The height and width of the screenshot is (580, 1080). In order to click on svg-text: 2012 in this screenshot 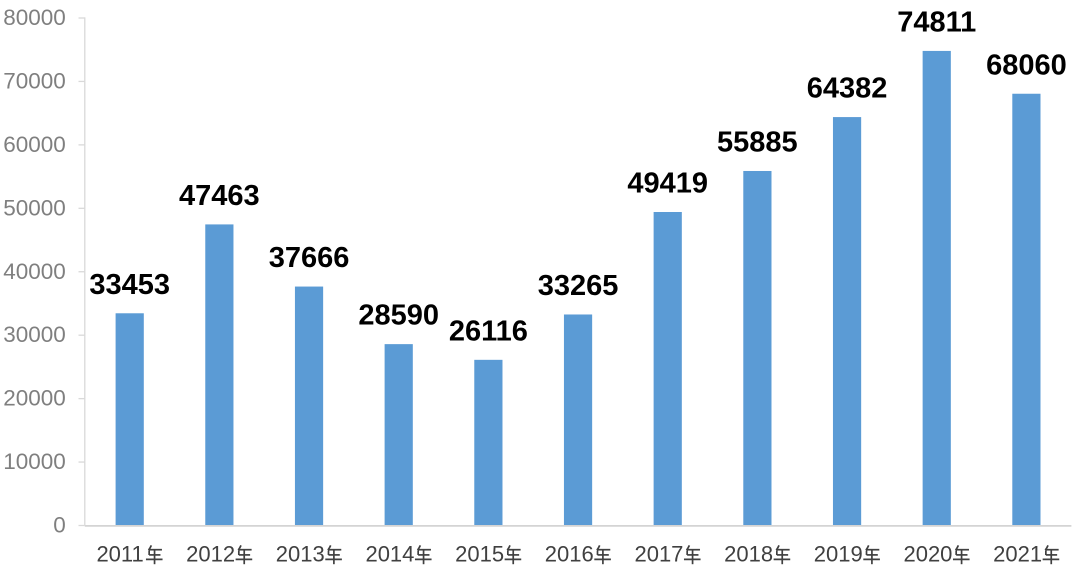, I will do `click(210, 553)`.